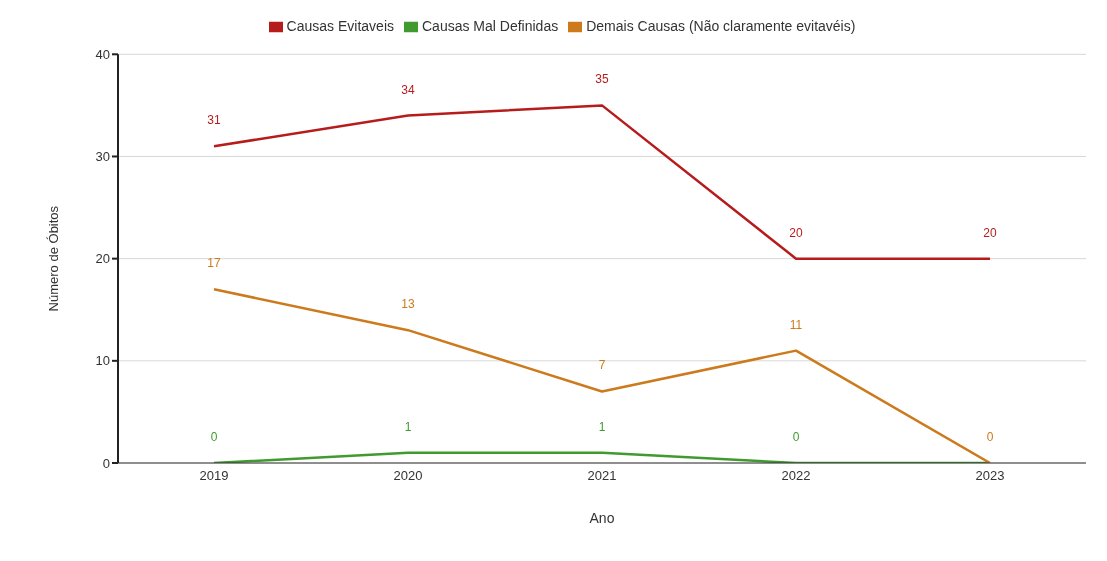  I want to click on legend-label: Causas Mal Definidas, so click(490, 26).